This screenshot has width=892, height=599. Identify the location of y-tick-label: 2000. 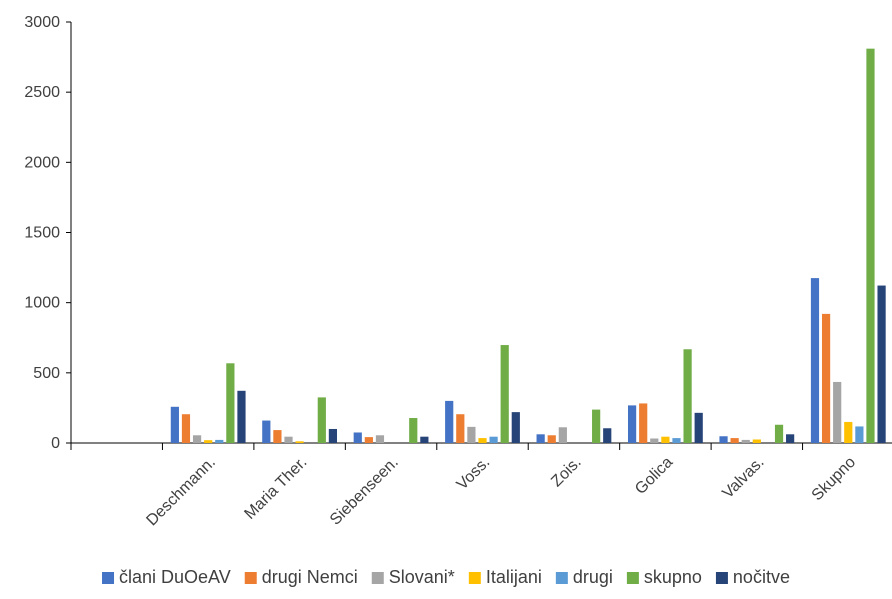
(42, 162).